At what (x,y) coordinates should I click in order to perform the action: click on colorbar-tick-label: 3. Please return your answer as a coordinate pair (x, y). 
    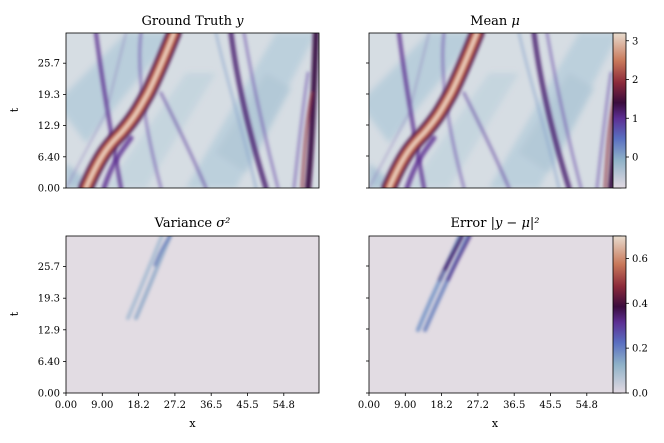
    Looking at the image, I should click on (635, 41).